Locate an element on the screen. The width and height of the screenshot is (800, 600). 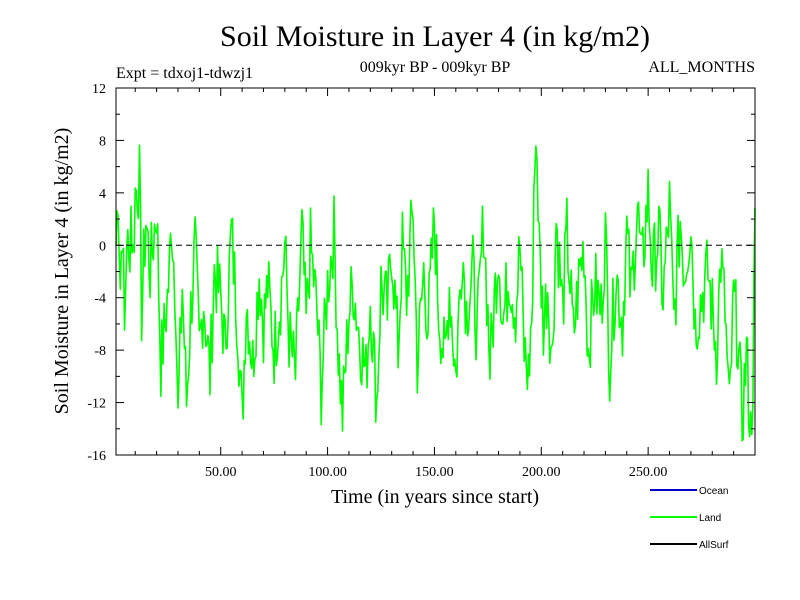
legend-label-land: Land is located at coordinates (710, 518).